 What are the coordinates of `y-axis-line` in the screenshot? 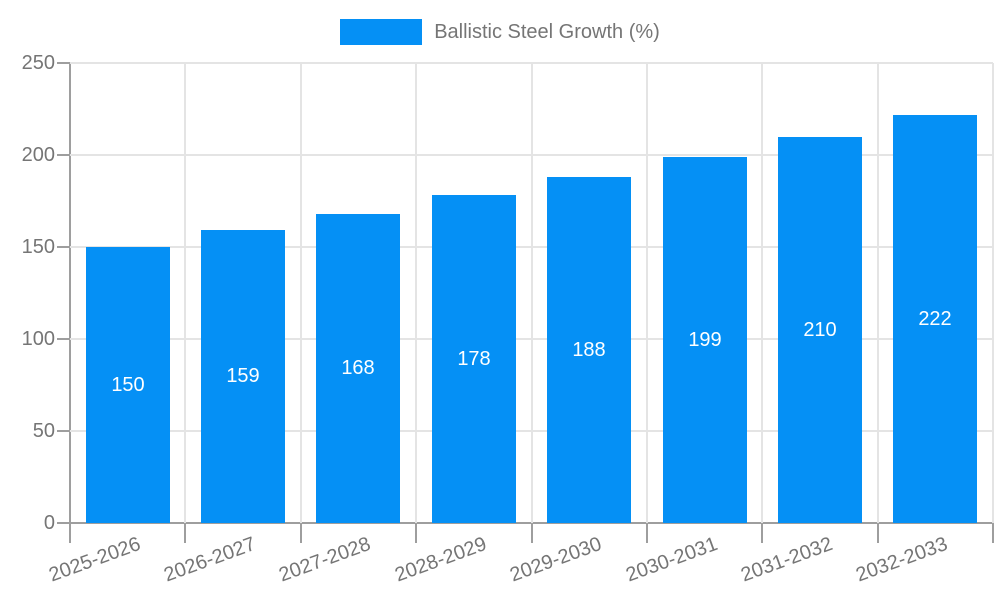 It's located at (70, 303).